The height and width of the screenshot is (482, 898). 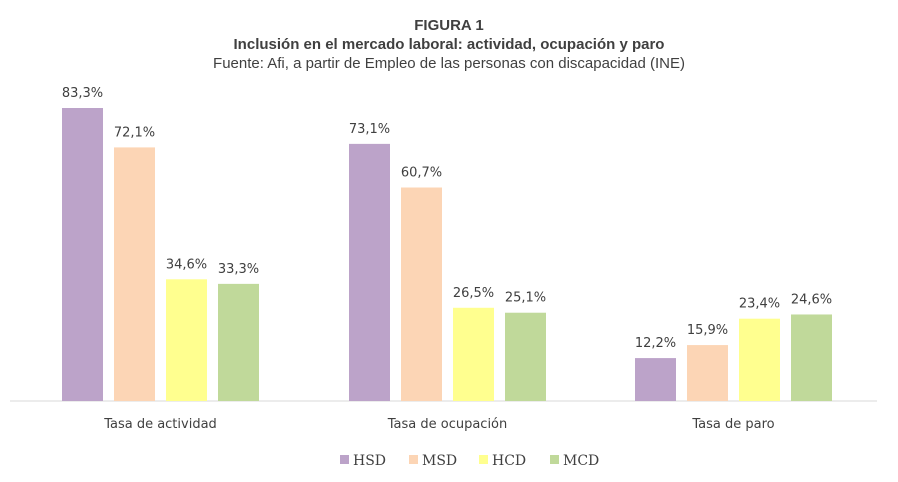 I want to click on data-label: 83,3%, so click(x=82, y=93).